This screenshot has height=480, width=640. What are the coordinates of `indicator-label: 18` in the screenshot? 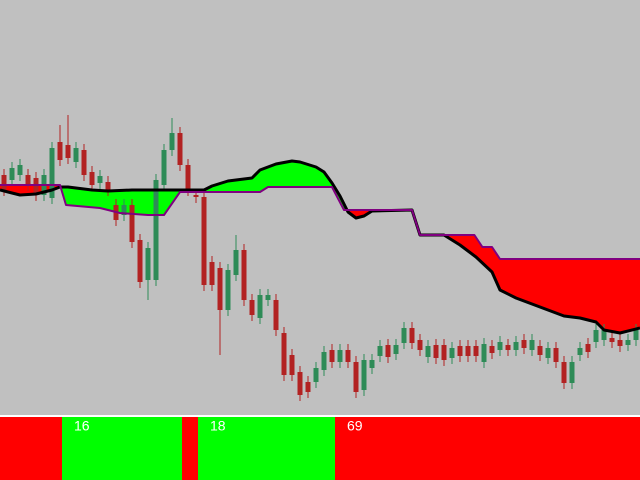 It's located at (218, 426).